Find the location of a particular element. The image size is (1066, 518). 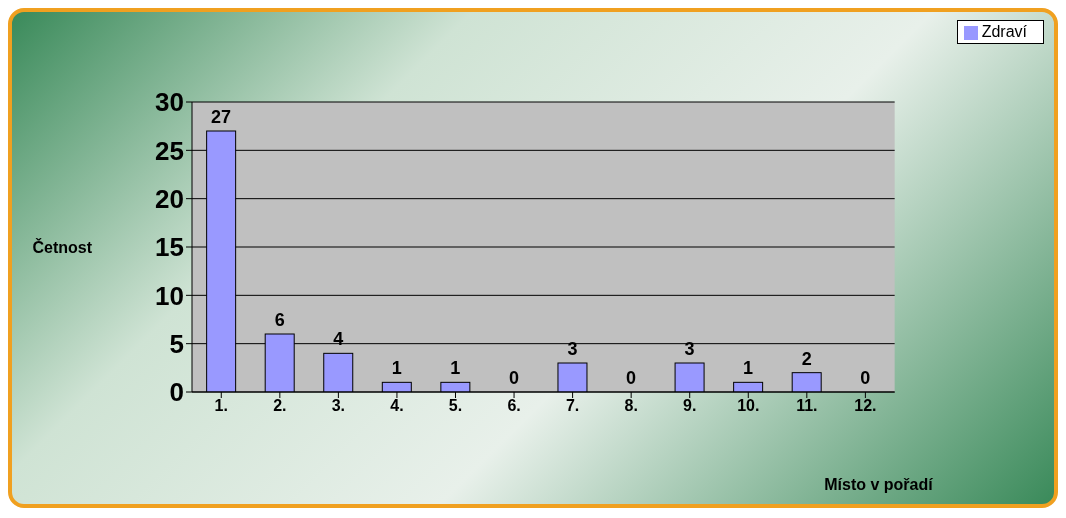

legend-label: Zdraví is located at coordinates (1004, 31).